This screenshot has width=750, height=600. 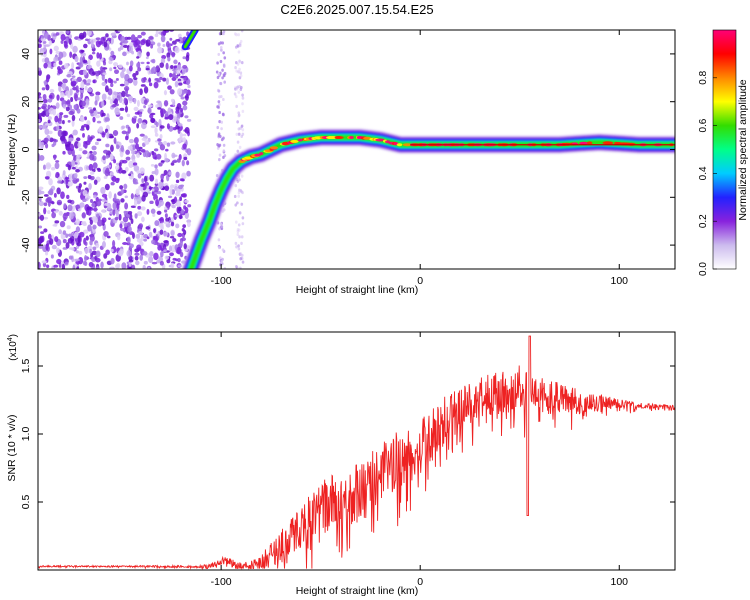 What do you see at coordinates (141, 149) in the screenshot?
I see `spectrogram-noise` at bounding box center [141, 149].